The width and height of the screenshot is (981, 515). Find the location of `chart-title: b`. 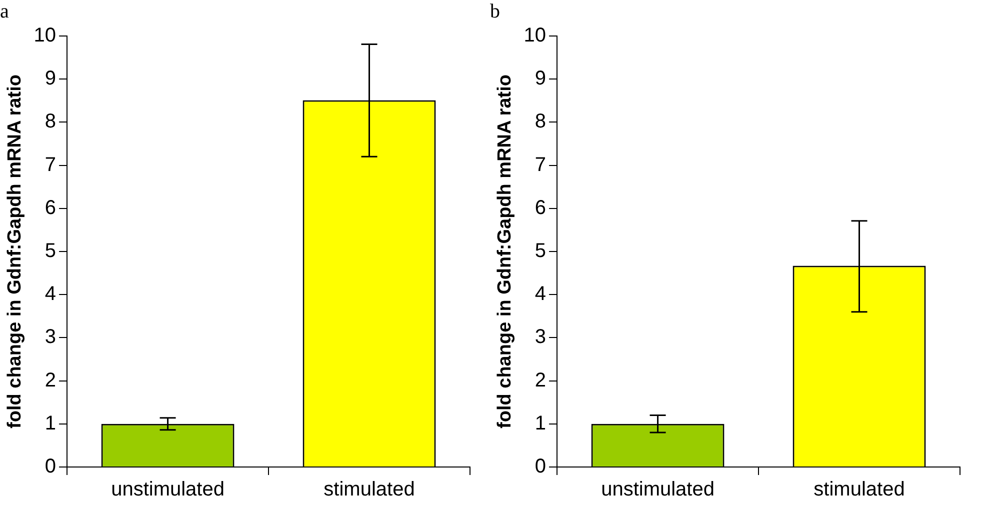

chart-title: b is located at coordinates (495, 11).